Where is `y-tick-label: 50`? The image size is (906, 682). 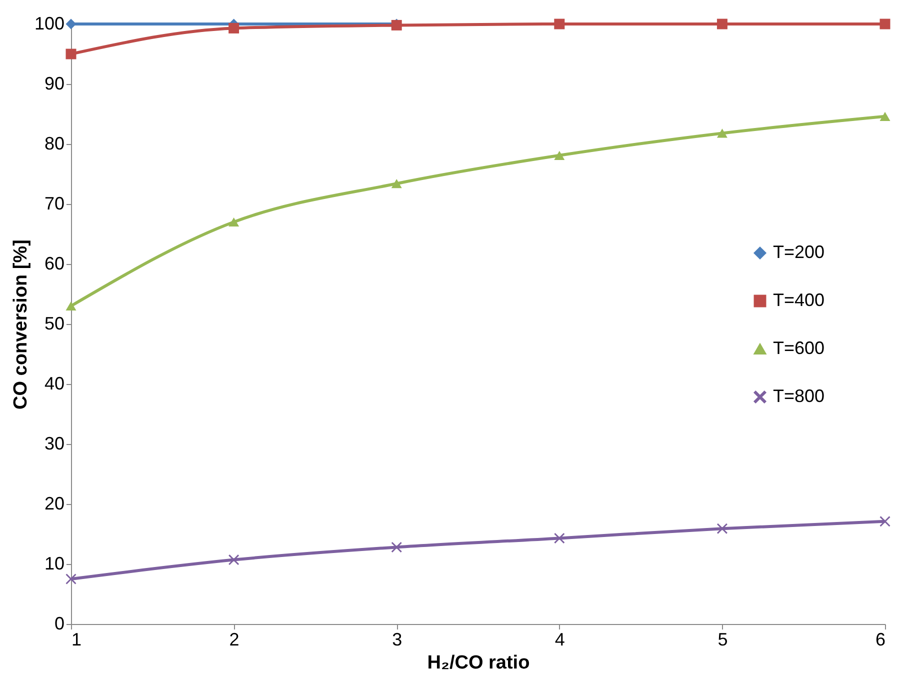 y-tick-label: 50 is located at coordinates (54, 324).